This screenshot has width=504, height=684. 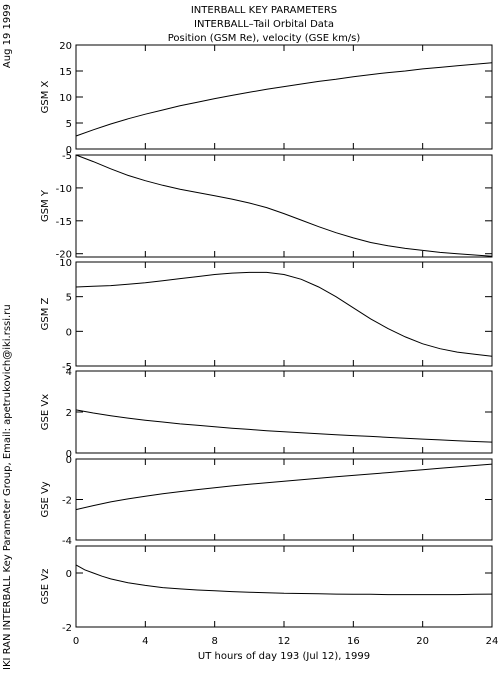 I want to click on y-tick-label: -4, so click(x=67, y=541).